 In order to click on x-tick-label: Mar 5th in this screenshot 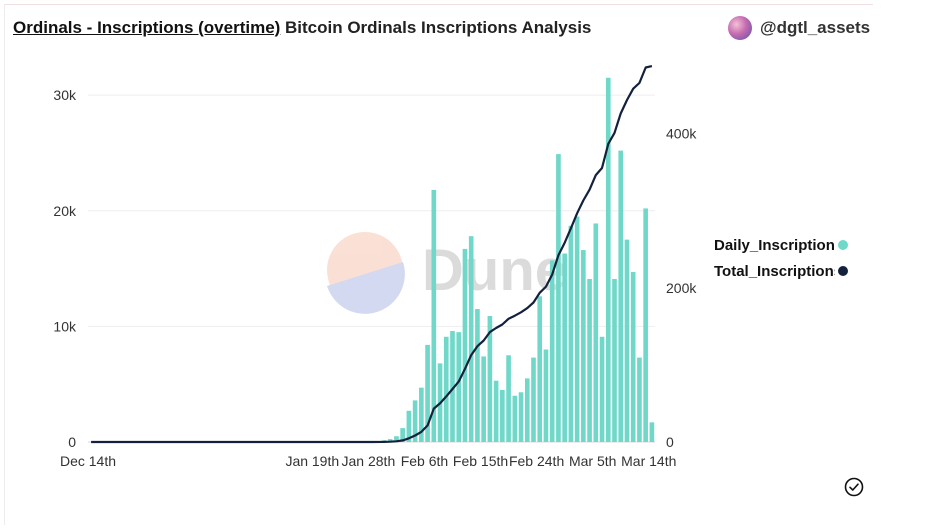, I will do `click(592, 461)`.